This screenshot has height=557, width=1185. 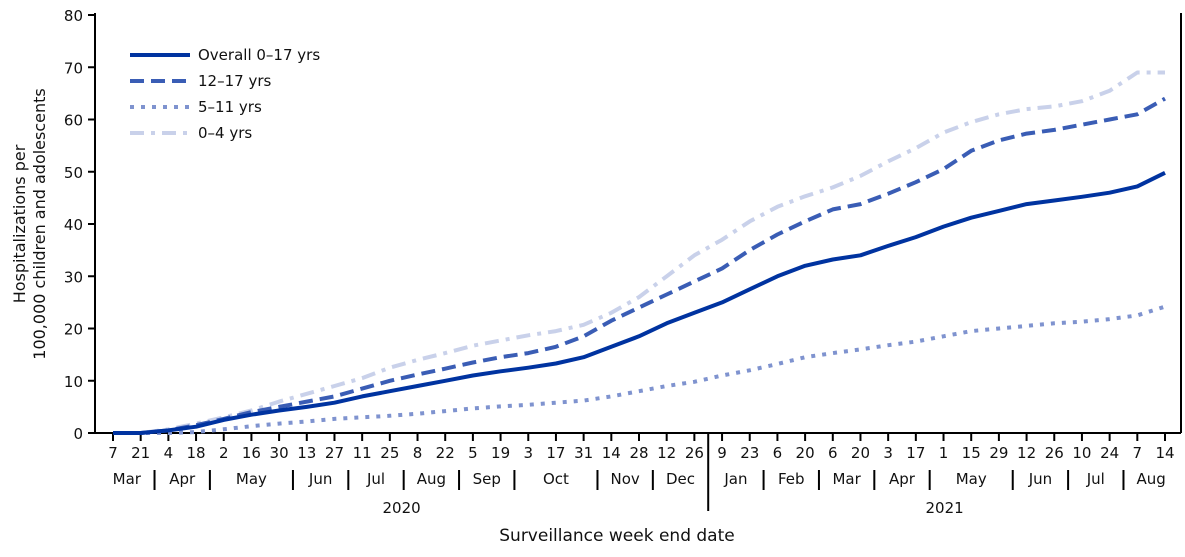 What do you see at coordinates (230, 107) in the screenshot?
I see `legend-label: 5–11 yrs` at bounding box center [230, 107].